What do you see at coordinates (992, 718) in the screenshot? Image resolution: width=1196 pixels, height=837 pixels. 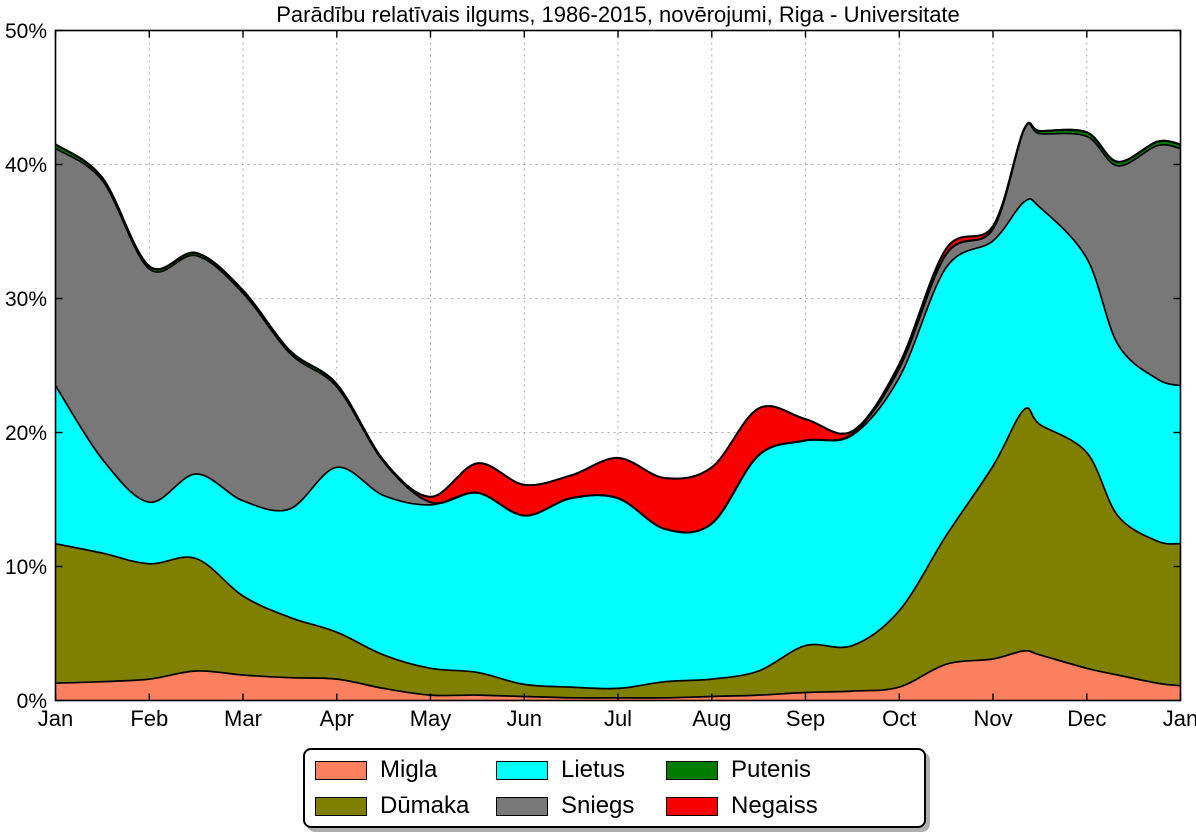 I see `x-tick-label: Nov` at bounding box center [992, 718].